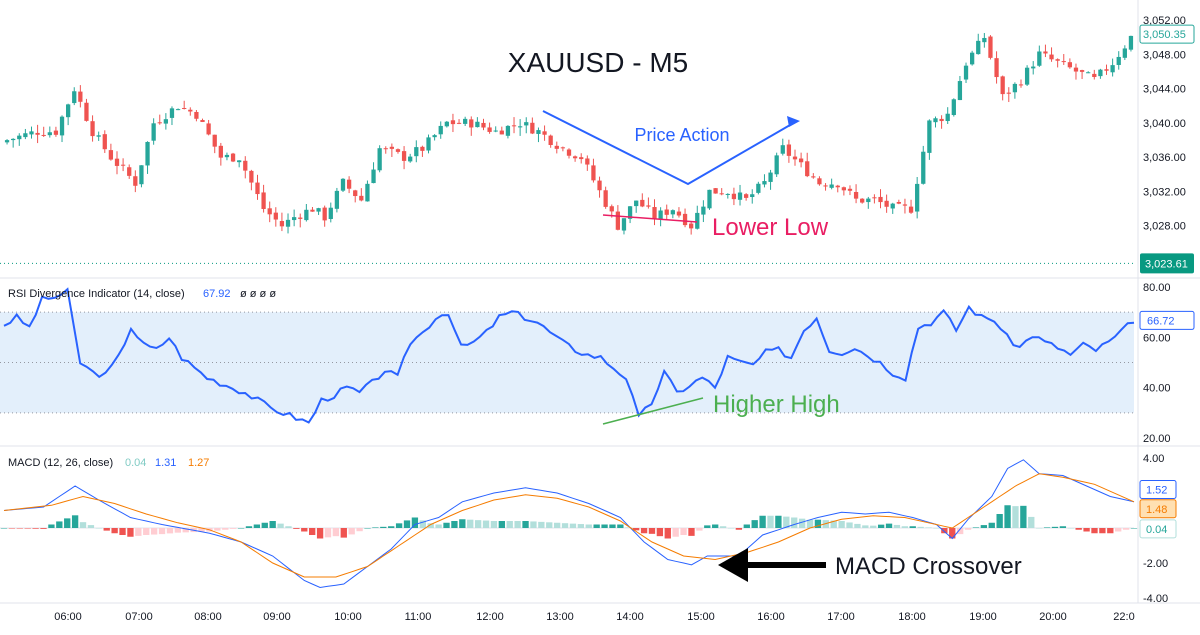  What do you see at coordinates (135, 463) in the screenshot?
I see `macd-legend-hist-value: 0.04` at bounding box center [135, 463].